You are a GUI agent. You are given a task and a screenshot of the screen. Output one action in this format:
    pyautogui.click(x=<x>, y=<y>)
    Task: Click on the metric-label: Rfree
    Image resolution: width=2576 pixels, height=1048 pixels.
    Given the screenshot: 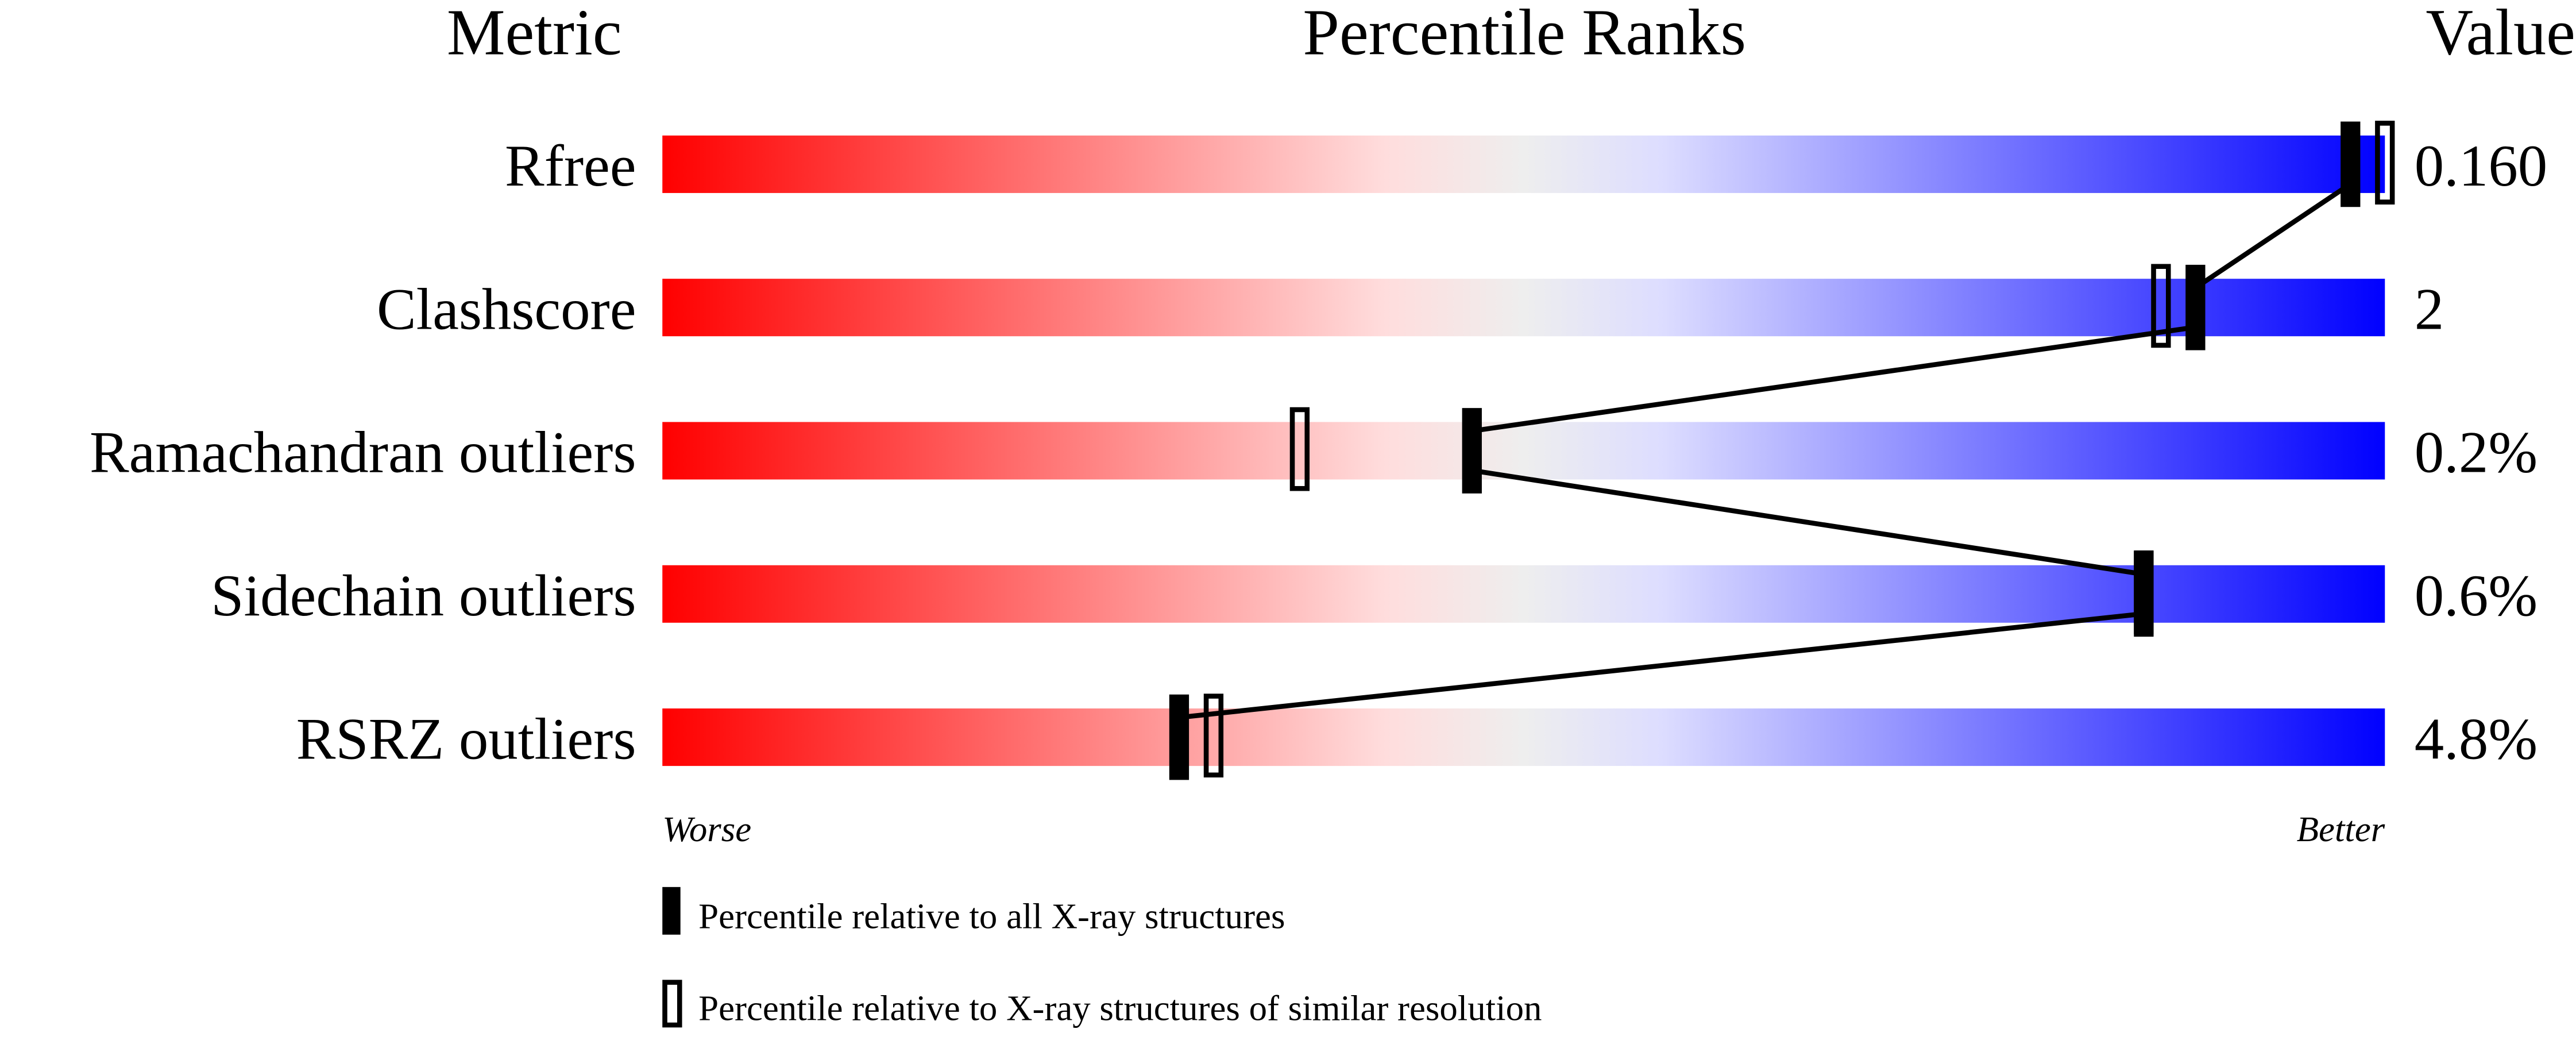 What is the action you would take?
    pyautogui.click(x=570, y=166)
    